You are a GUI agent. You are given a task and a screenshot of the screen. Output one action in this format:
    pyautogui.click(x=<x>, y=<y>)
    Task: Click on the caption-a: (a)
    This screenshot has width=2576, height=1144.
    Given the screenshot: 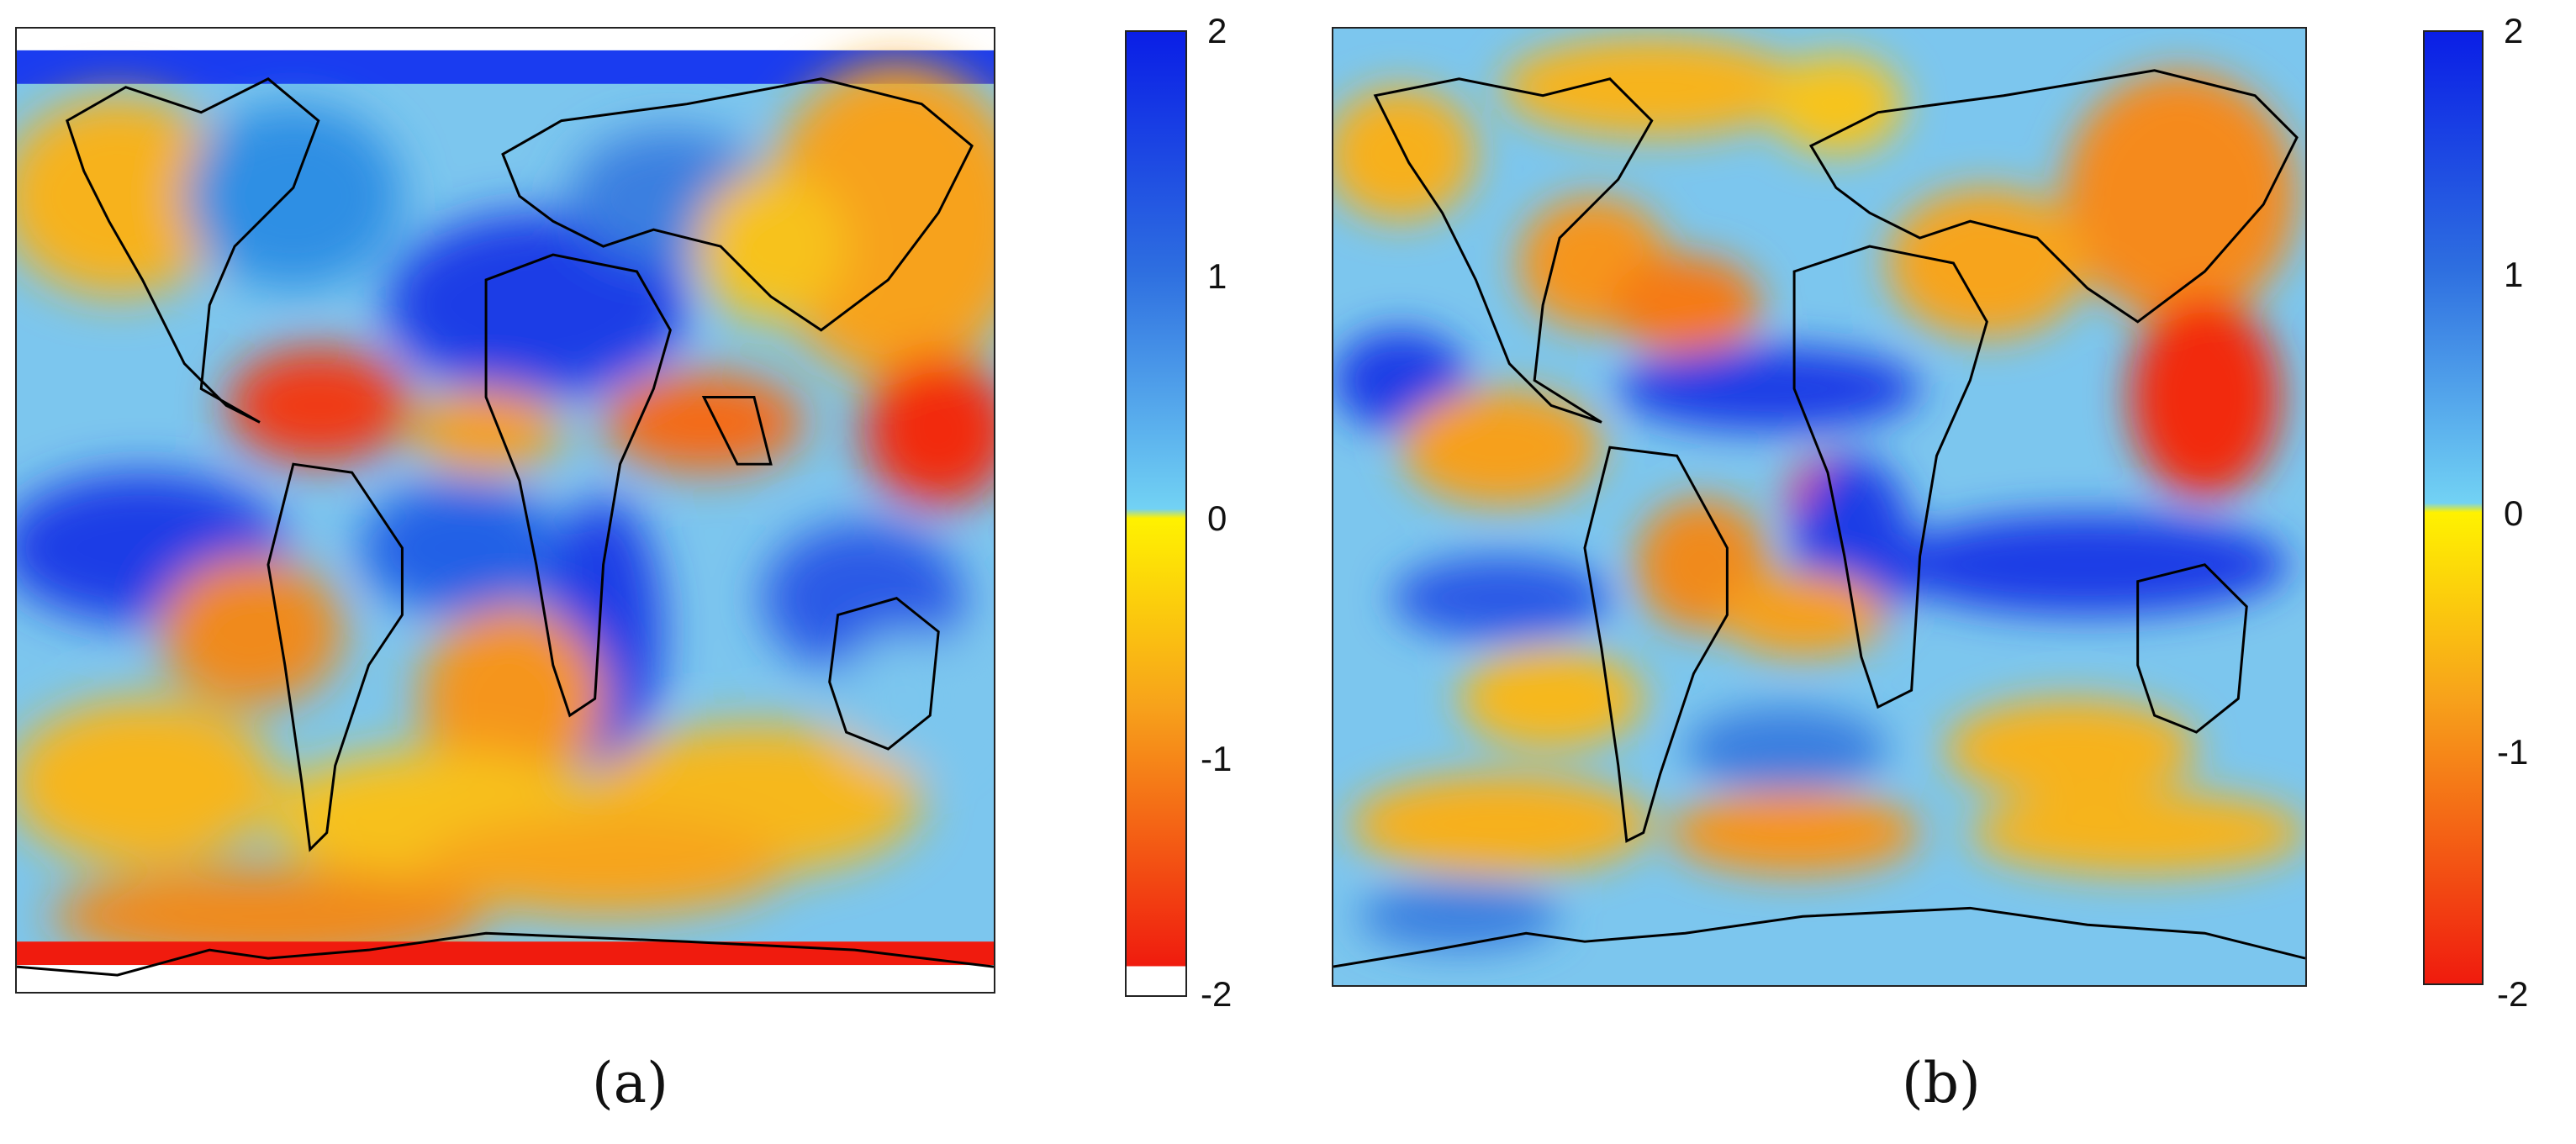 What is the action you would take?
    pyautogui.click(x=630, y=1083)
    